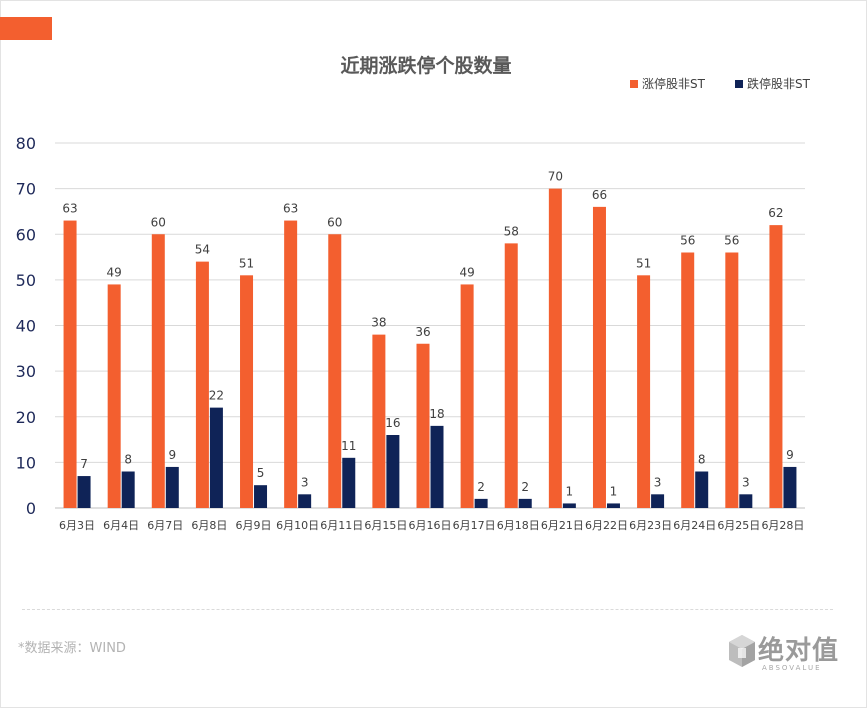 This screenshot has height=708, width=867. Describe the element at coordinates (72, 648) in the screenshot. I see `data-source-note: *数据来源：WIND` at that location.